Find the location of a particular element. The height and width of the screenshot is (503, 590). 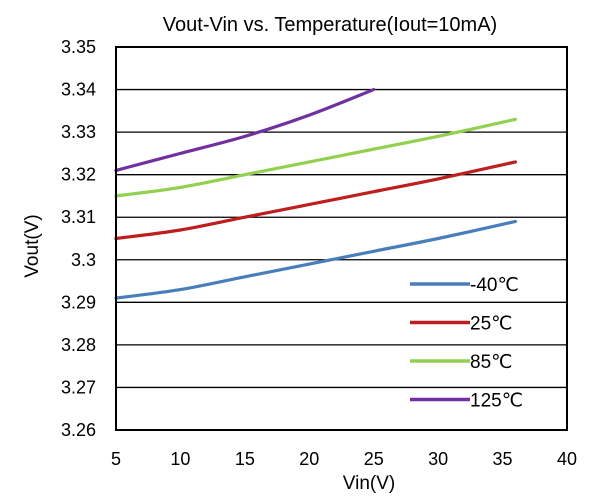

x-tick-labels: 5 10 15 20 25 30 35 40 is located at coordinates (344, 459).